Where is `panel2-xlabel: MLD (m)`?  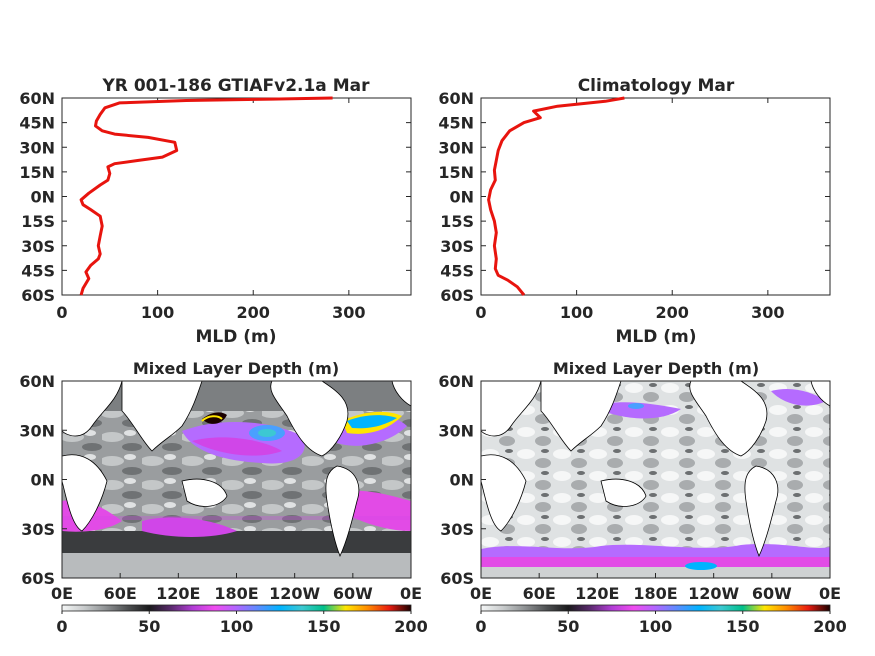
panel2-xlabel: MLD (m) is located at coordinates (655, 337).